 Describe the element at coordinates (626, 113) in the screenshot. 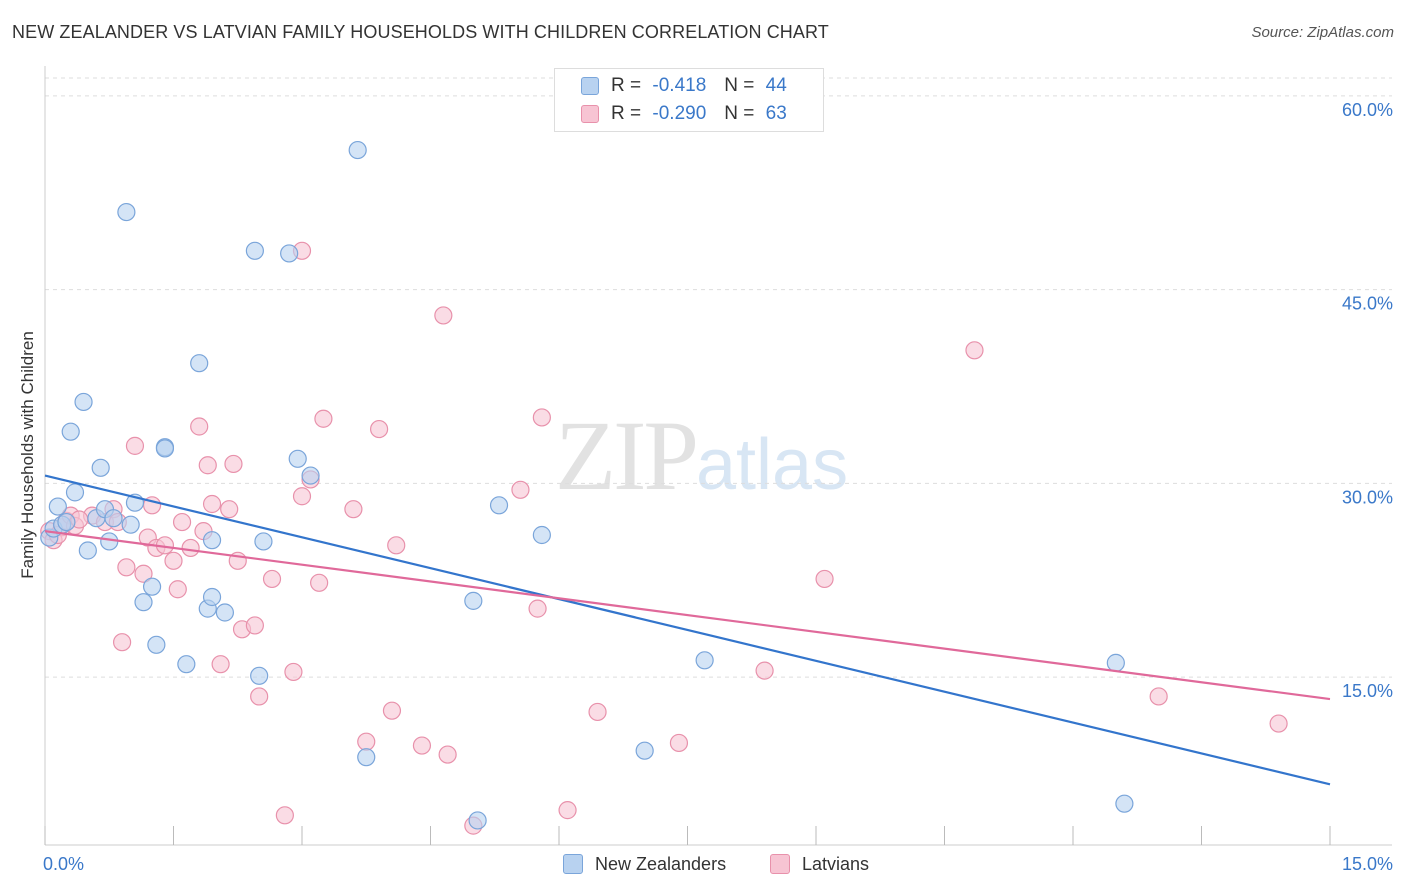

I see `lv-r-label: R =` at that location.